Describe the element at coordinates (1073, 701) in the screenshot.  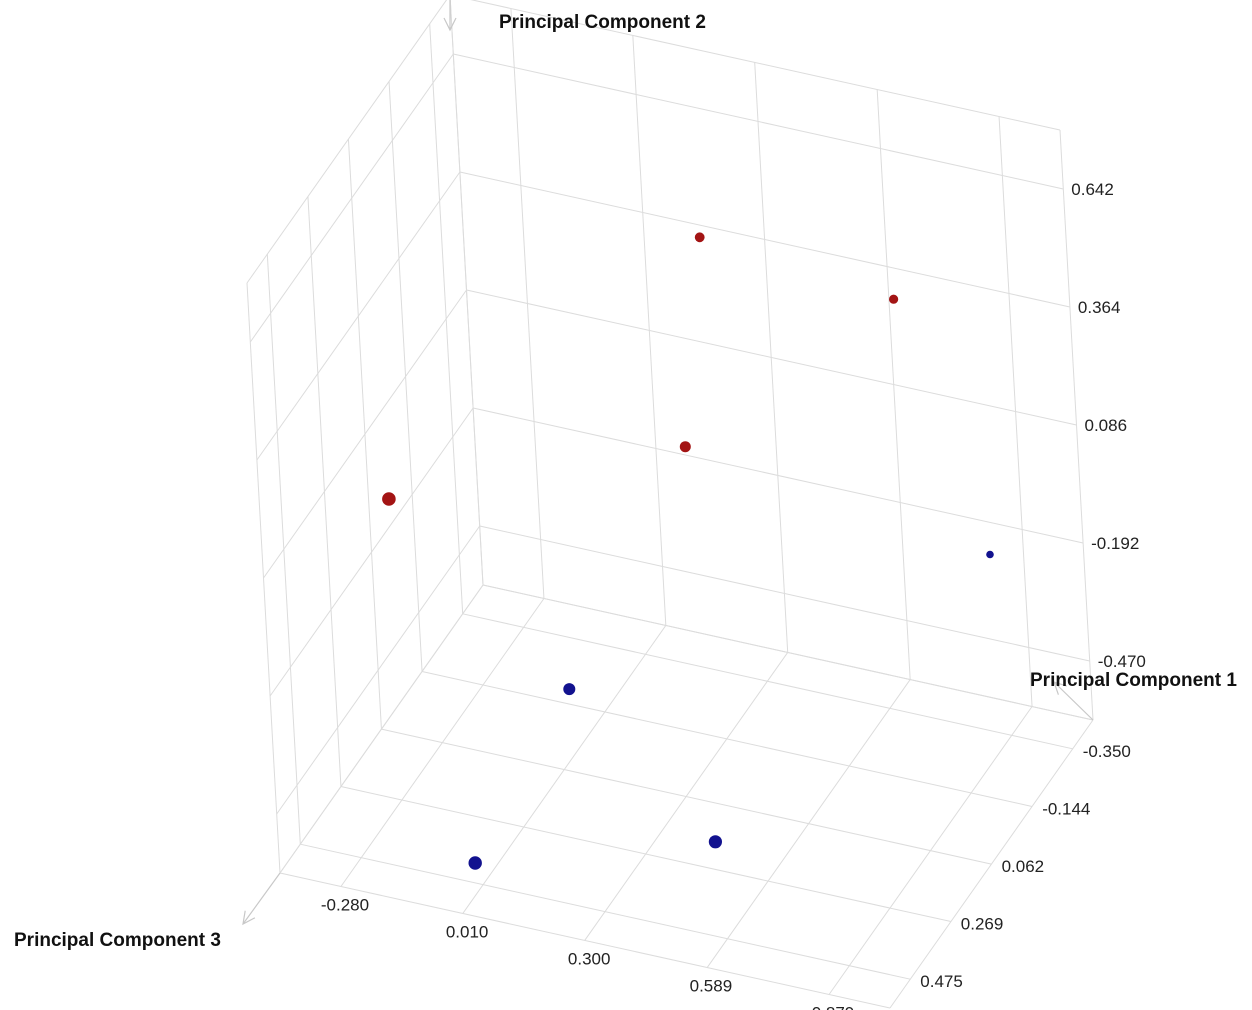
I see `axis-arrow-pc1` at that location.